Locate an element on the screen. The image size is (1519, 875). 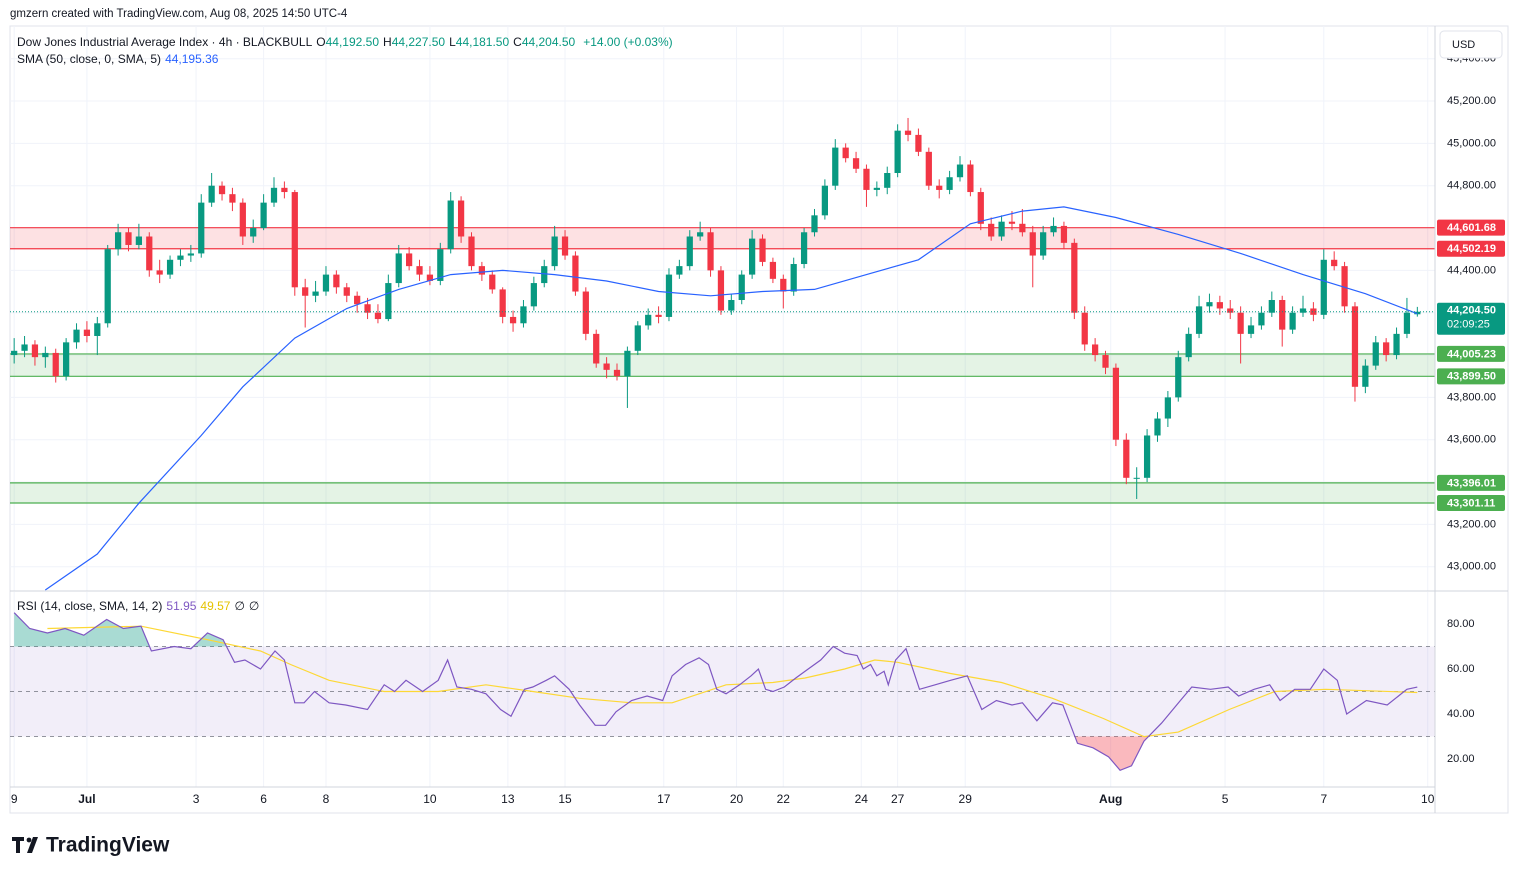
x-tick-label: 3 is located at coordinates (196, 799).